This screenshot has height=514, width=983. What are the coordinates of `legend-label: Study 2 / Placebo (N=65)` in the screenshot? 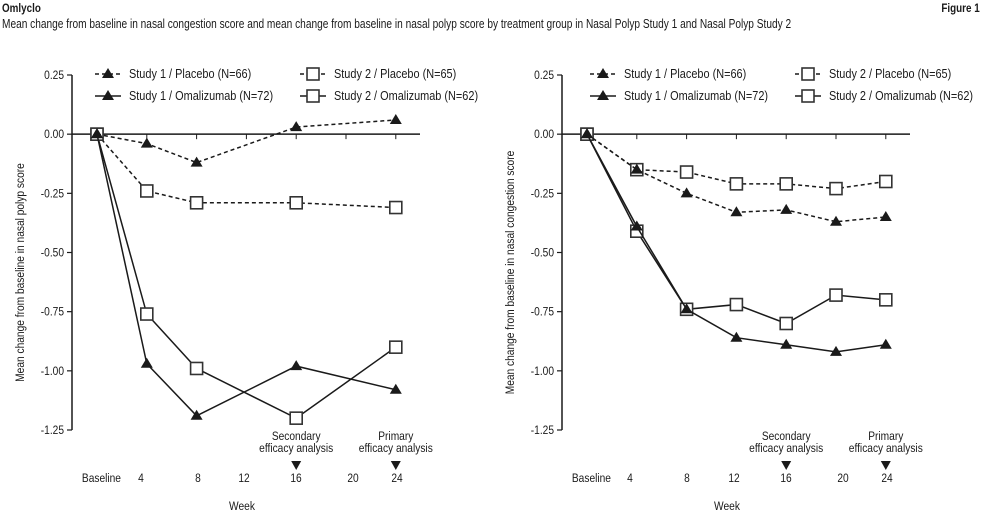 It's located at (395, 73).